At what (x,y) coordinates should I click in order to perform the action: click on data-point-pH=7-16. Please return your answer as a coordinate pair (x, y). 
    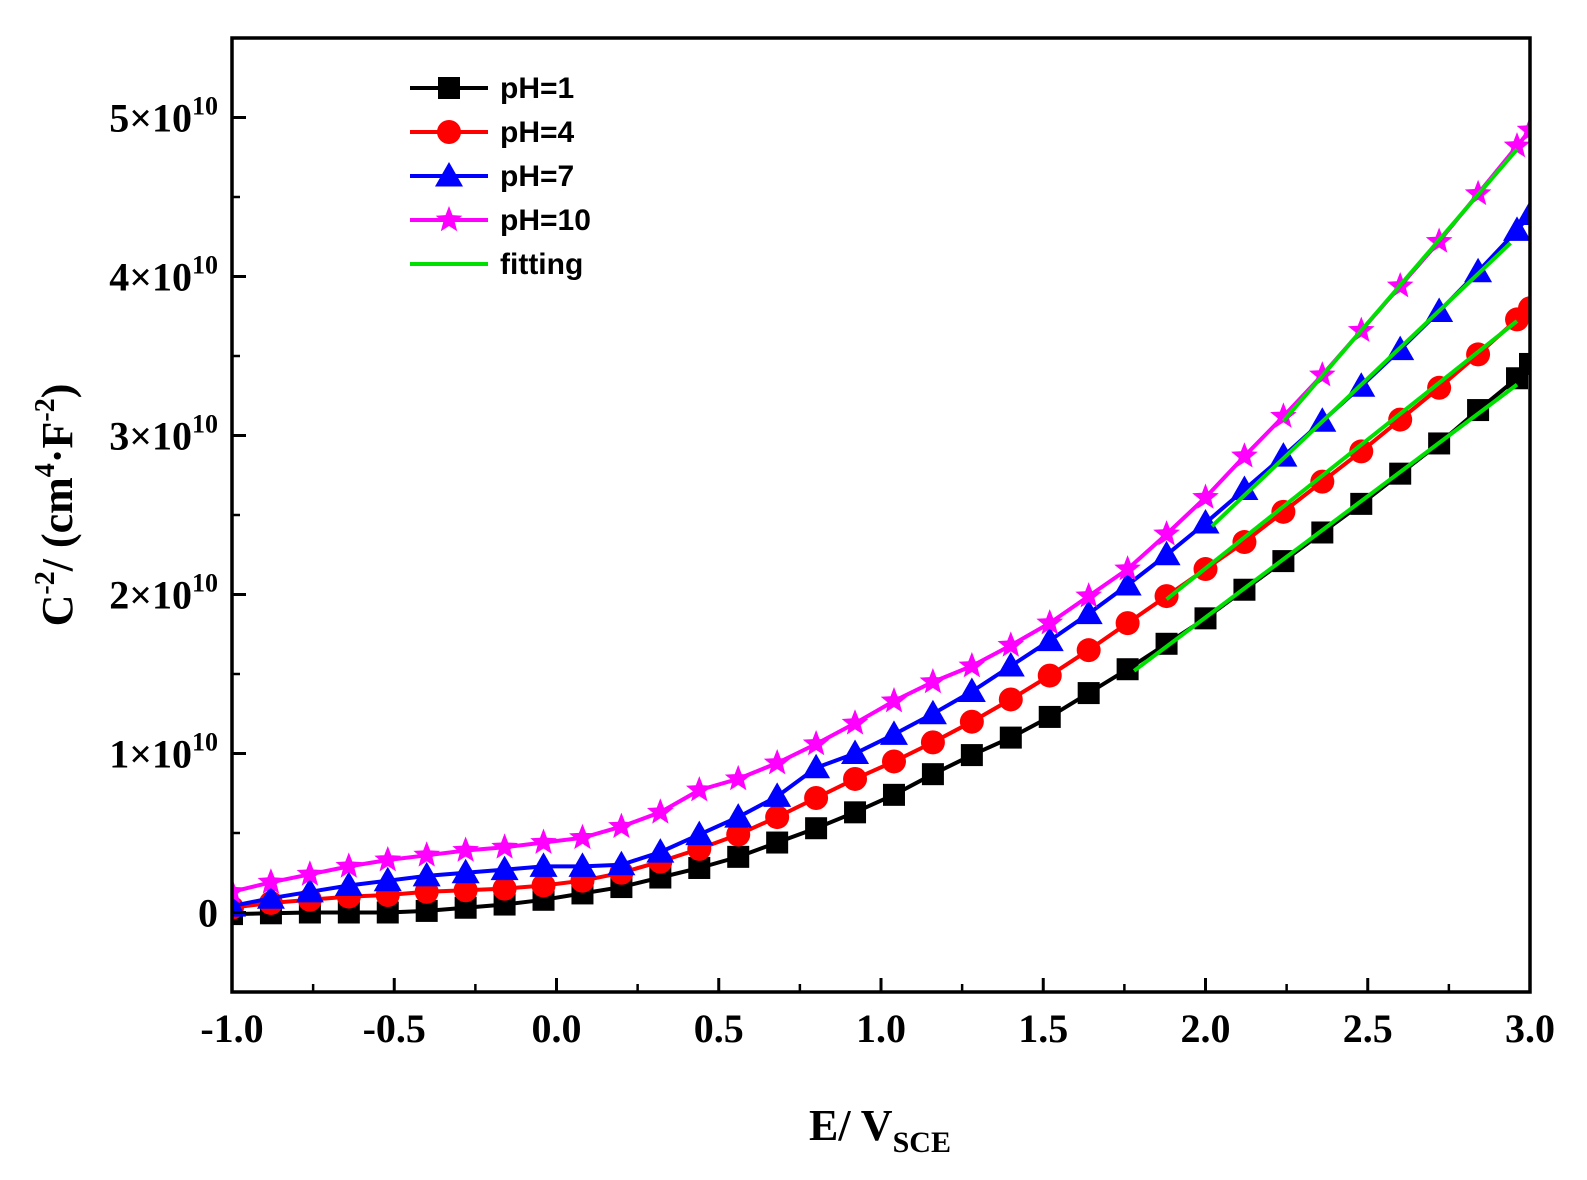
    Looking at the image, I should click on (855, 751).